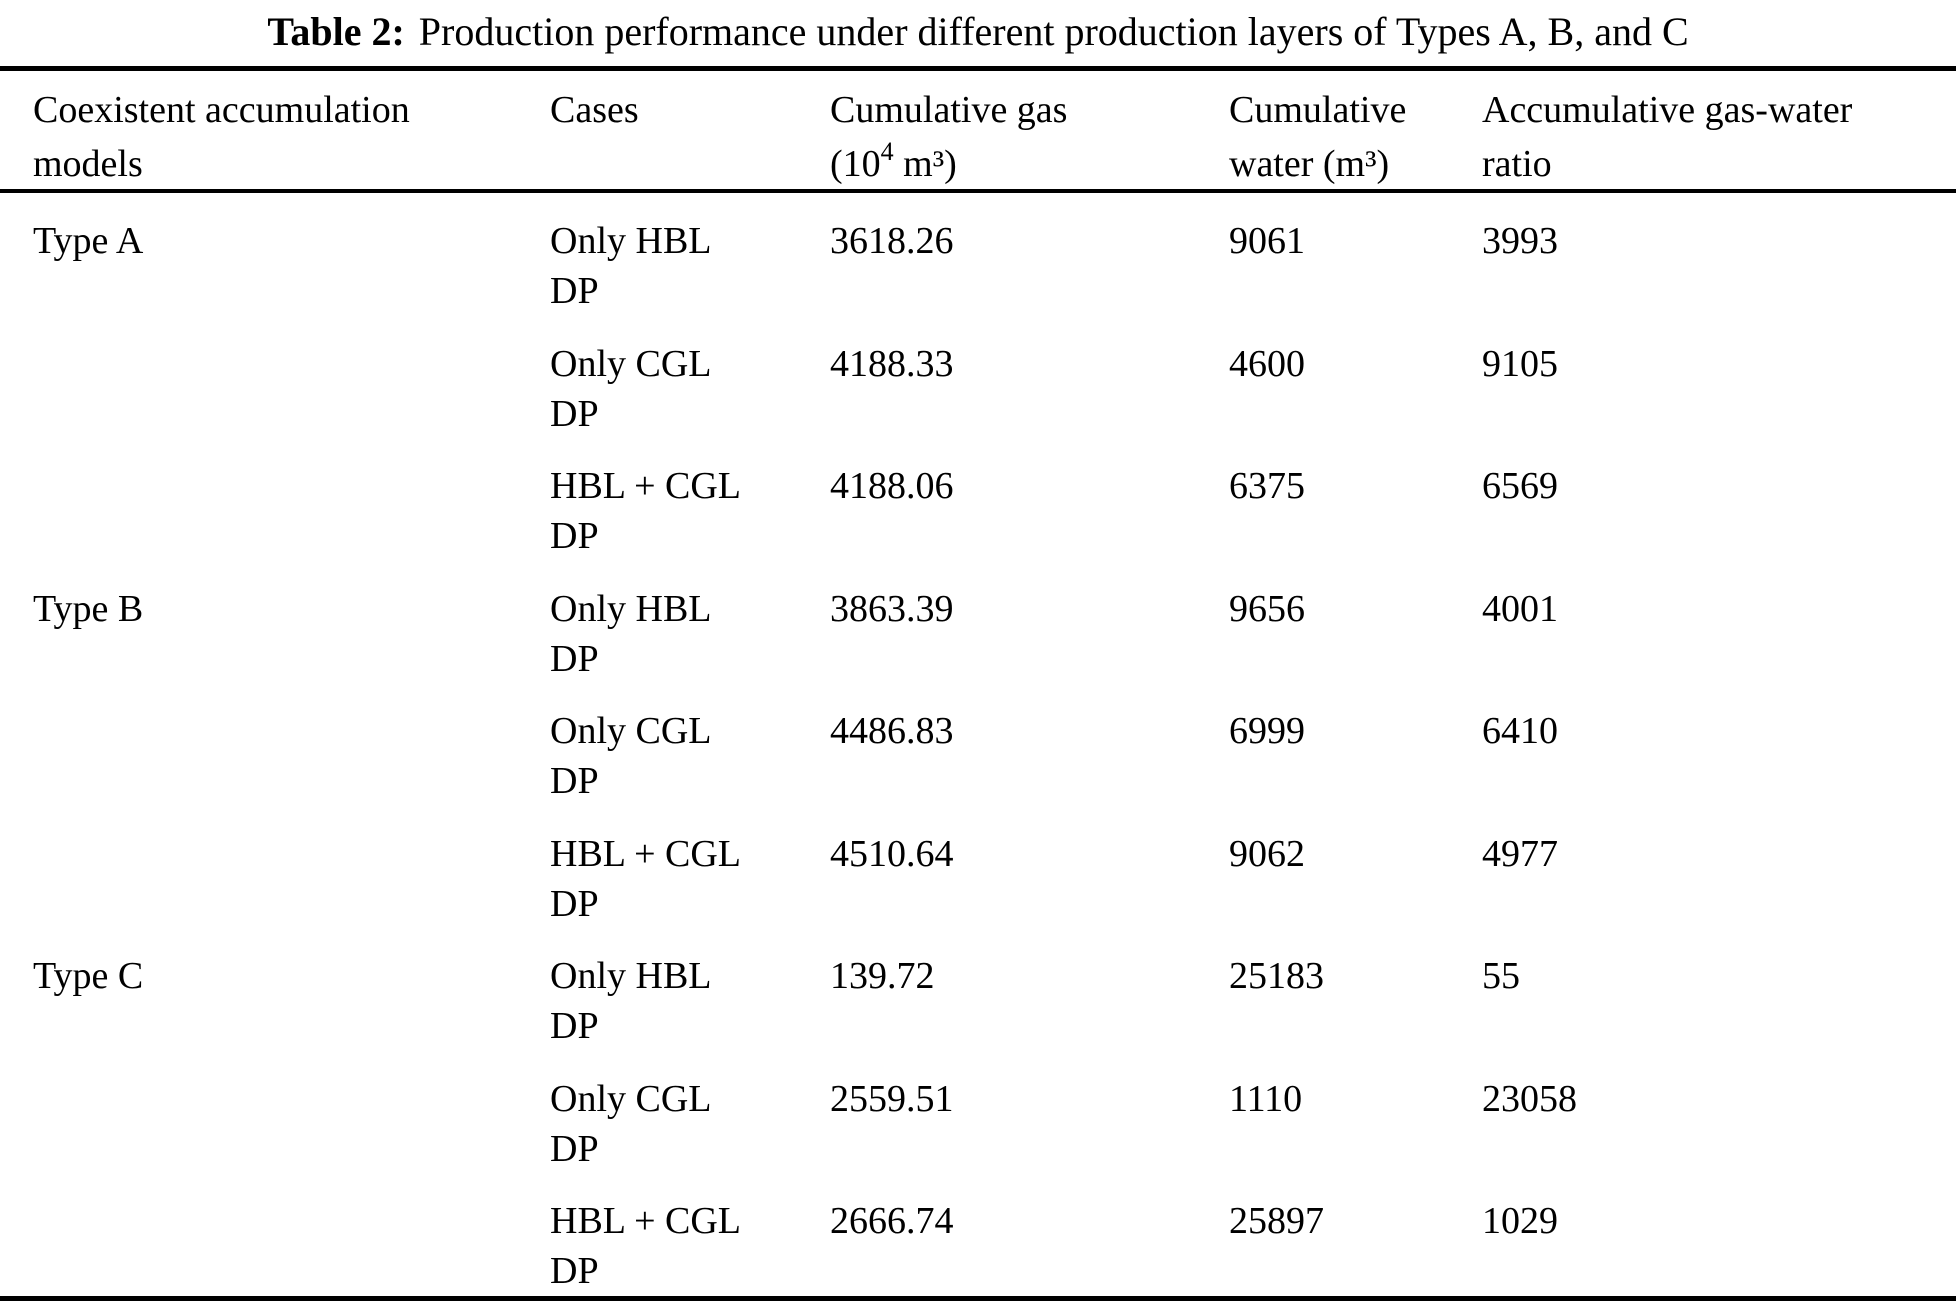  I want to click on table-row: Only CGL DP 2559.51 1110 23058, so click(978, 1112).